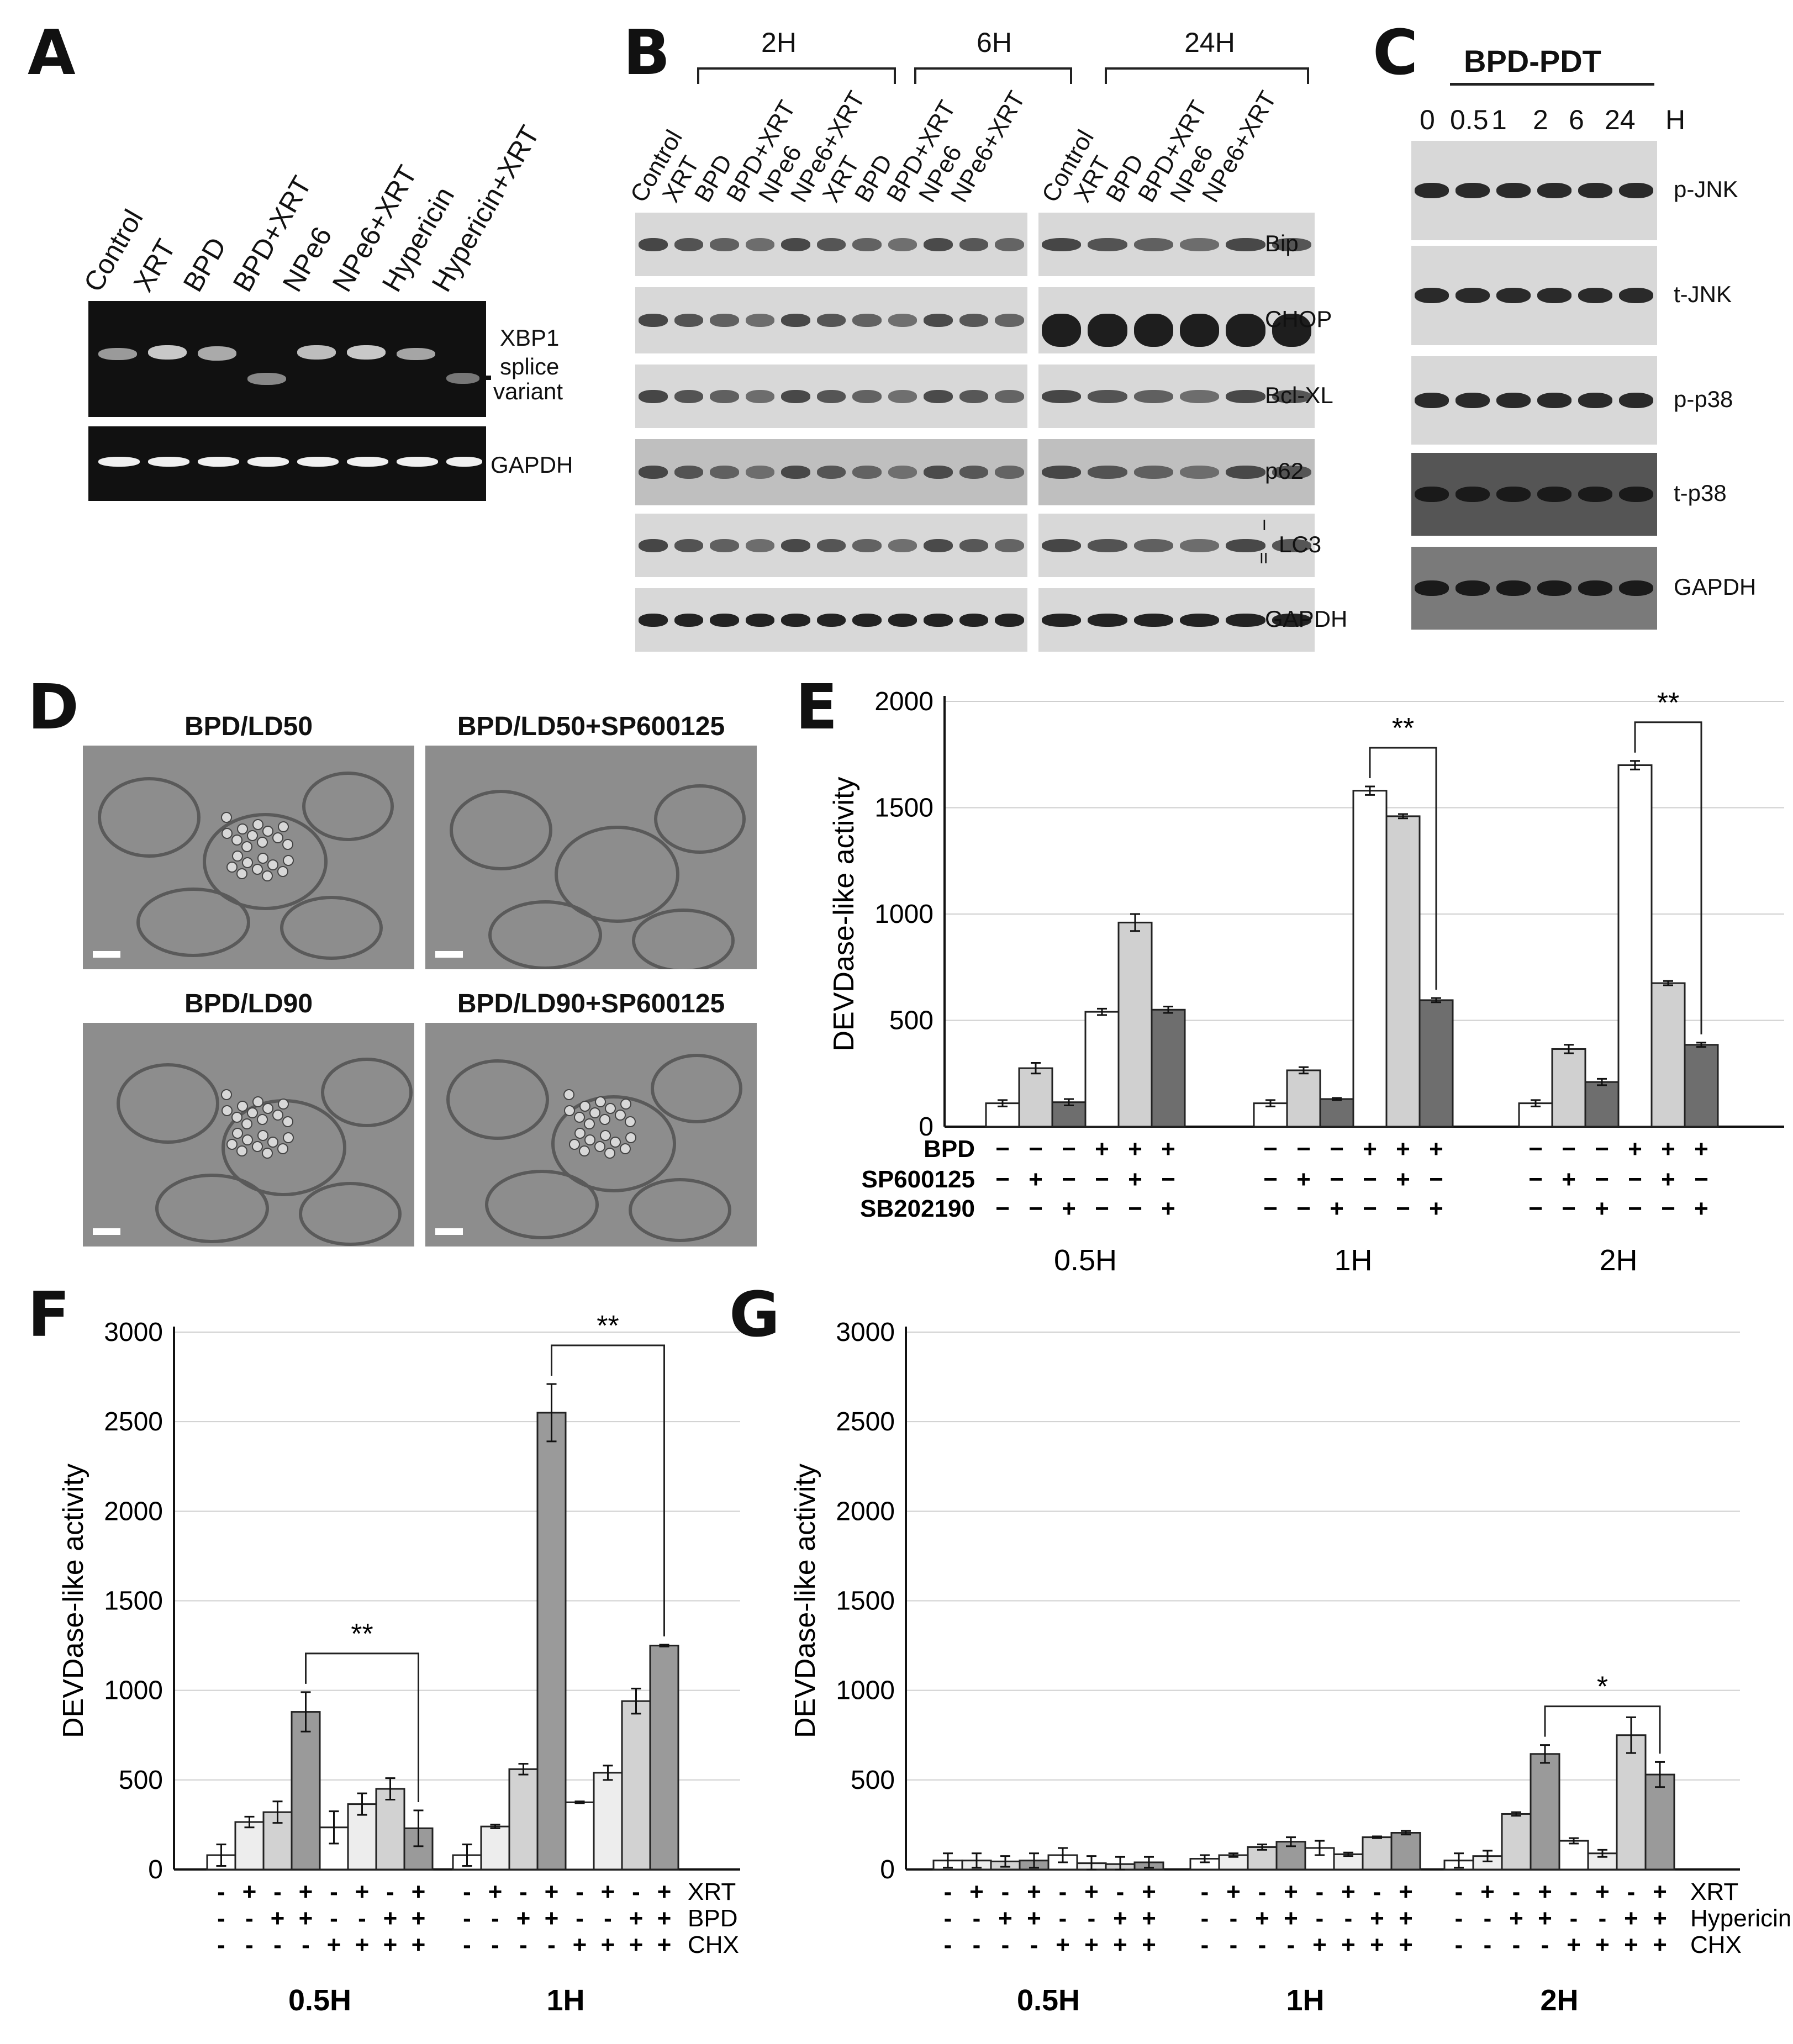 Image resolution: width=1793 pixels, height=2044 pixels. Describe the element at coordinates (1298, 319) in the screenshot. I see `panel-b-row-label: CHOP` at that location.